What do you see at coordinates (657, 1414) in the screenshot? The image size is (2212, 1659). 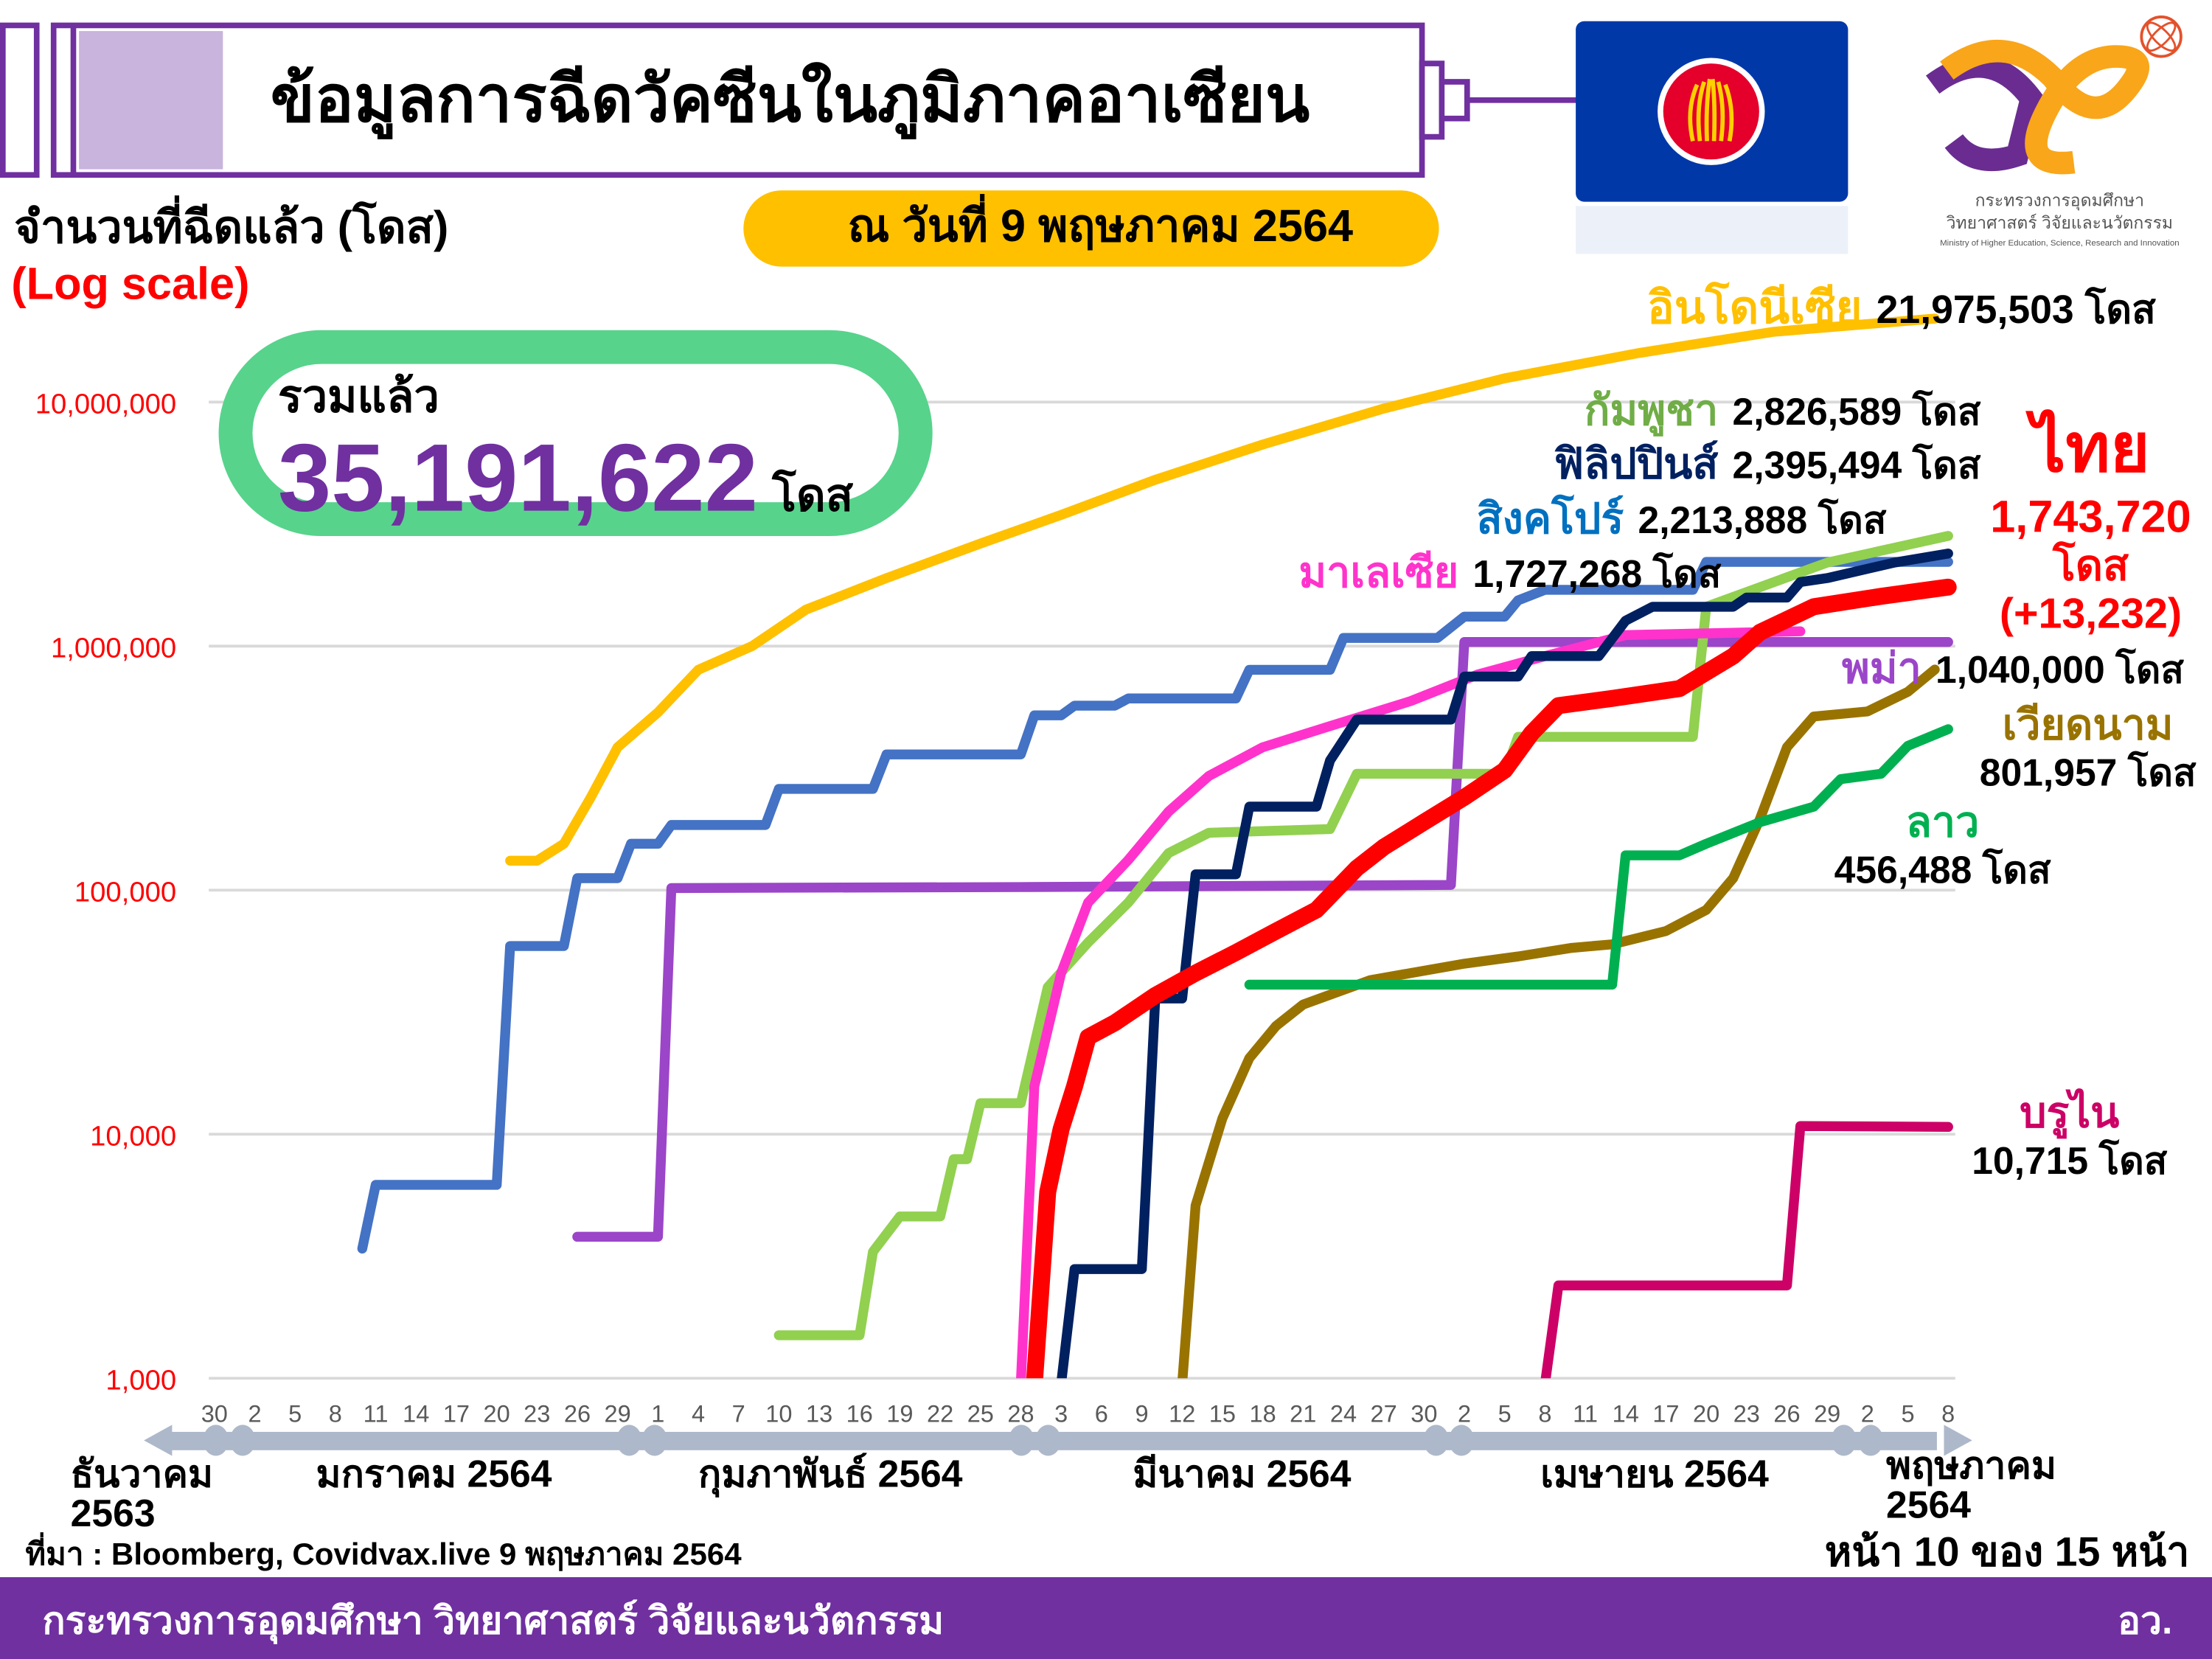 I see `x-tick-label: 1` at bounding box center [657, 1414].